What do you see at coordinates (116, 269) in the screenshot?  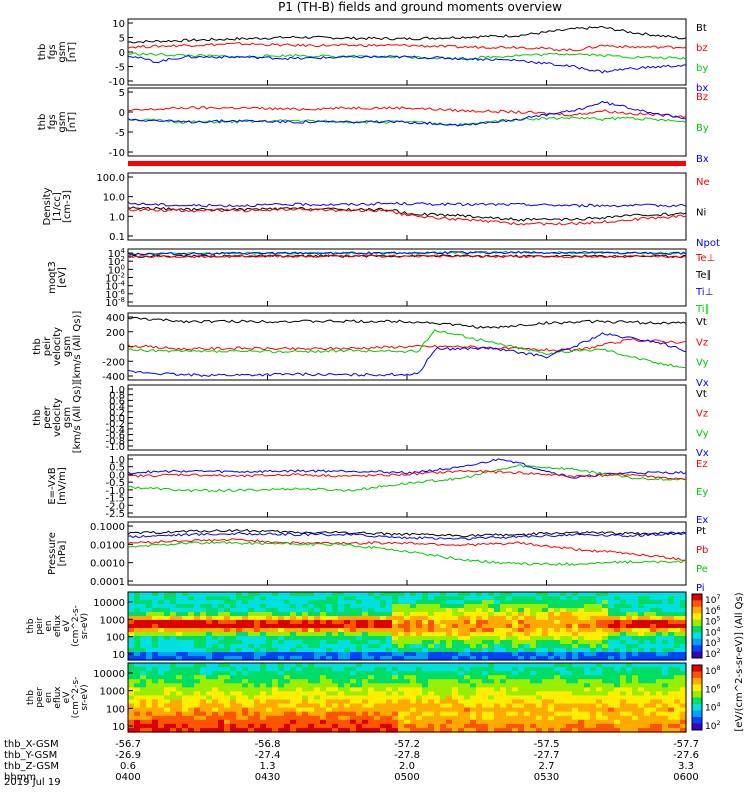 I see `y-tick-label: 100` at bounding box center [116, 269].